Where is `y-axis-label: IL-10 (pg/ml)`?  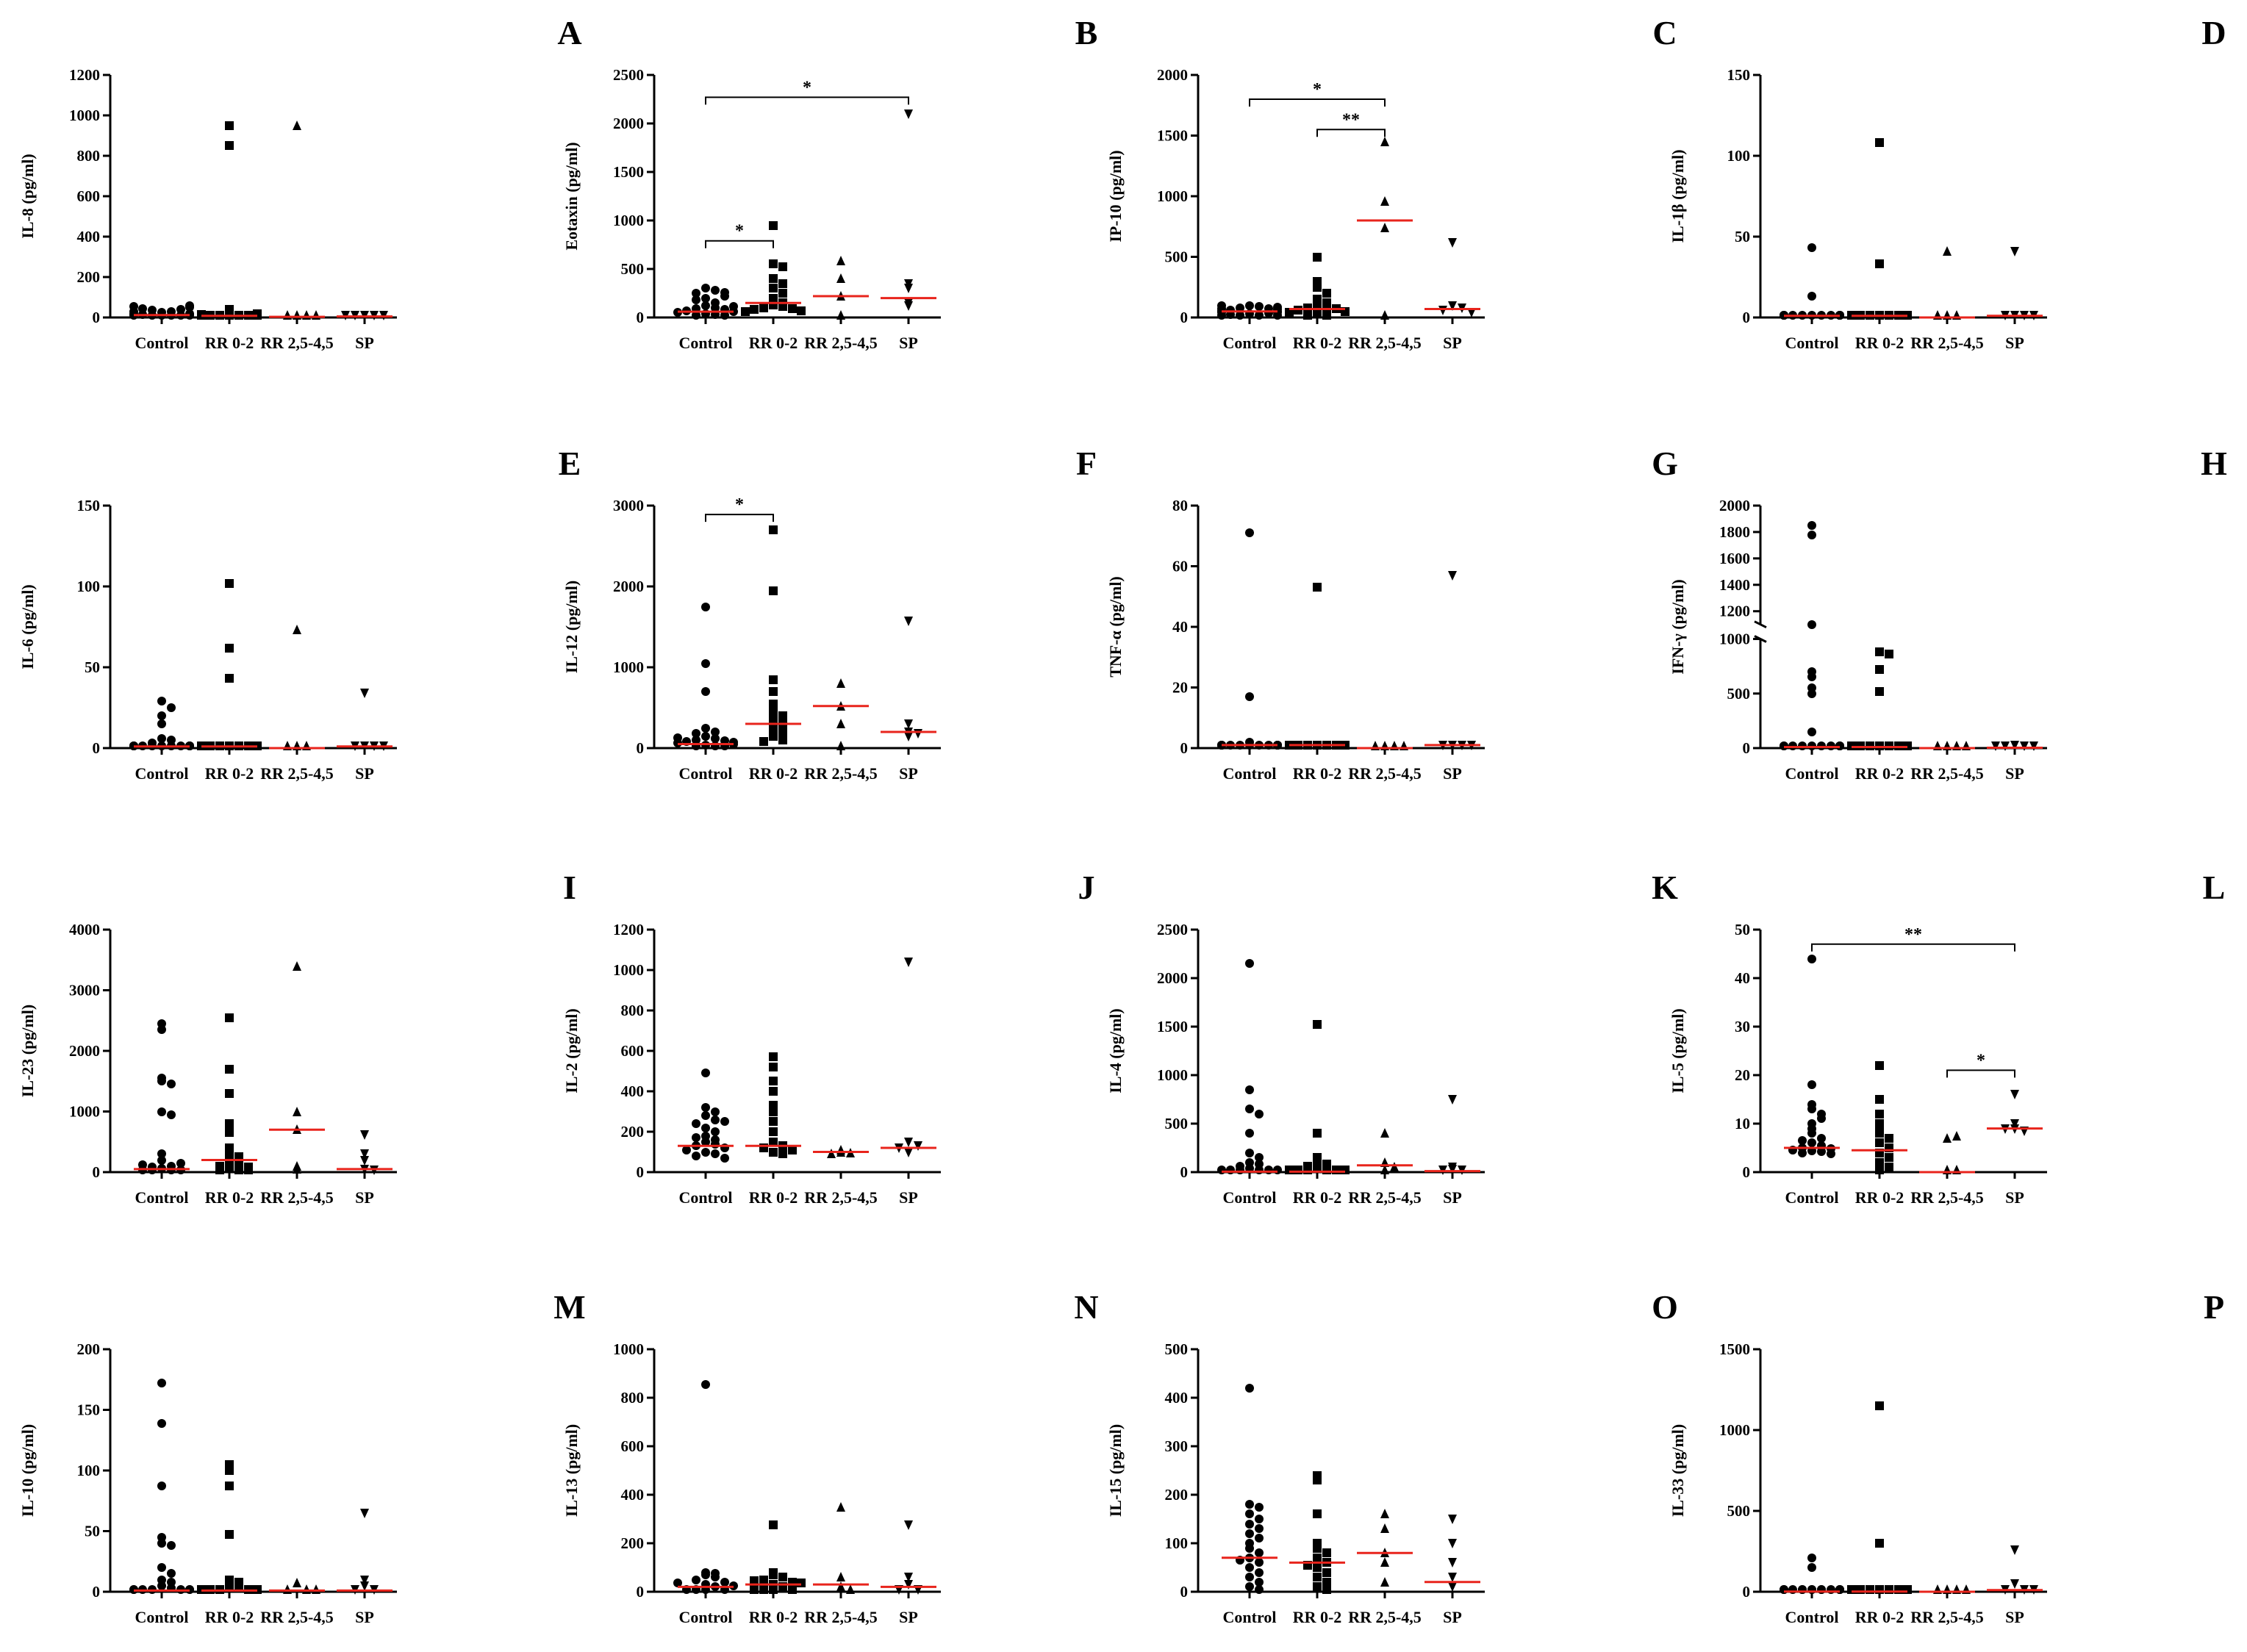 y-axis-label: IL-10 (pg/ml) is located at coordinates (28, 1471).